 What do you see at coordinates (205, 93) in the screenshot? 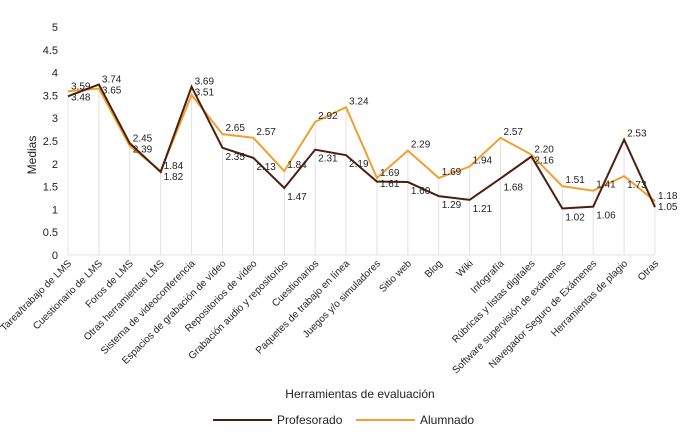
I see `data-label-alumnado: 3.51` at bounding box center [205, 93].